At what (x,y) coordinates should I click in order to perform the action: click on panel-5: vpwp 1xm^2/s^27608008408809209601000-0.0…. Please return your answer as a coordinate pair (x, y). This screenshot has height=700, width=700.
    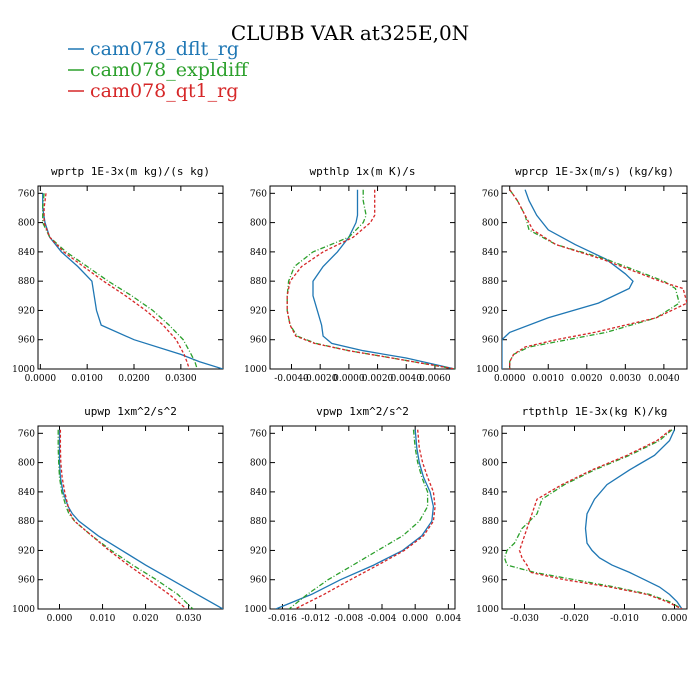
    Looking at the image, I should click on (352, 514).